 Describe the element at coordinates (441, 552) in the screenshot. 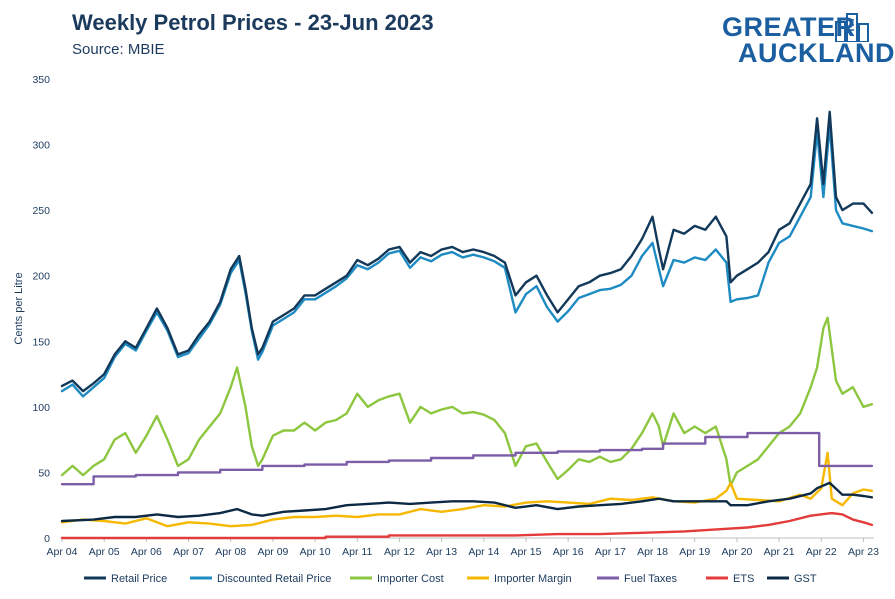

I see `x-tick-label: Apr 13` at that location.